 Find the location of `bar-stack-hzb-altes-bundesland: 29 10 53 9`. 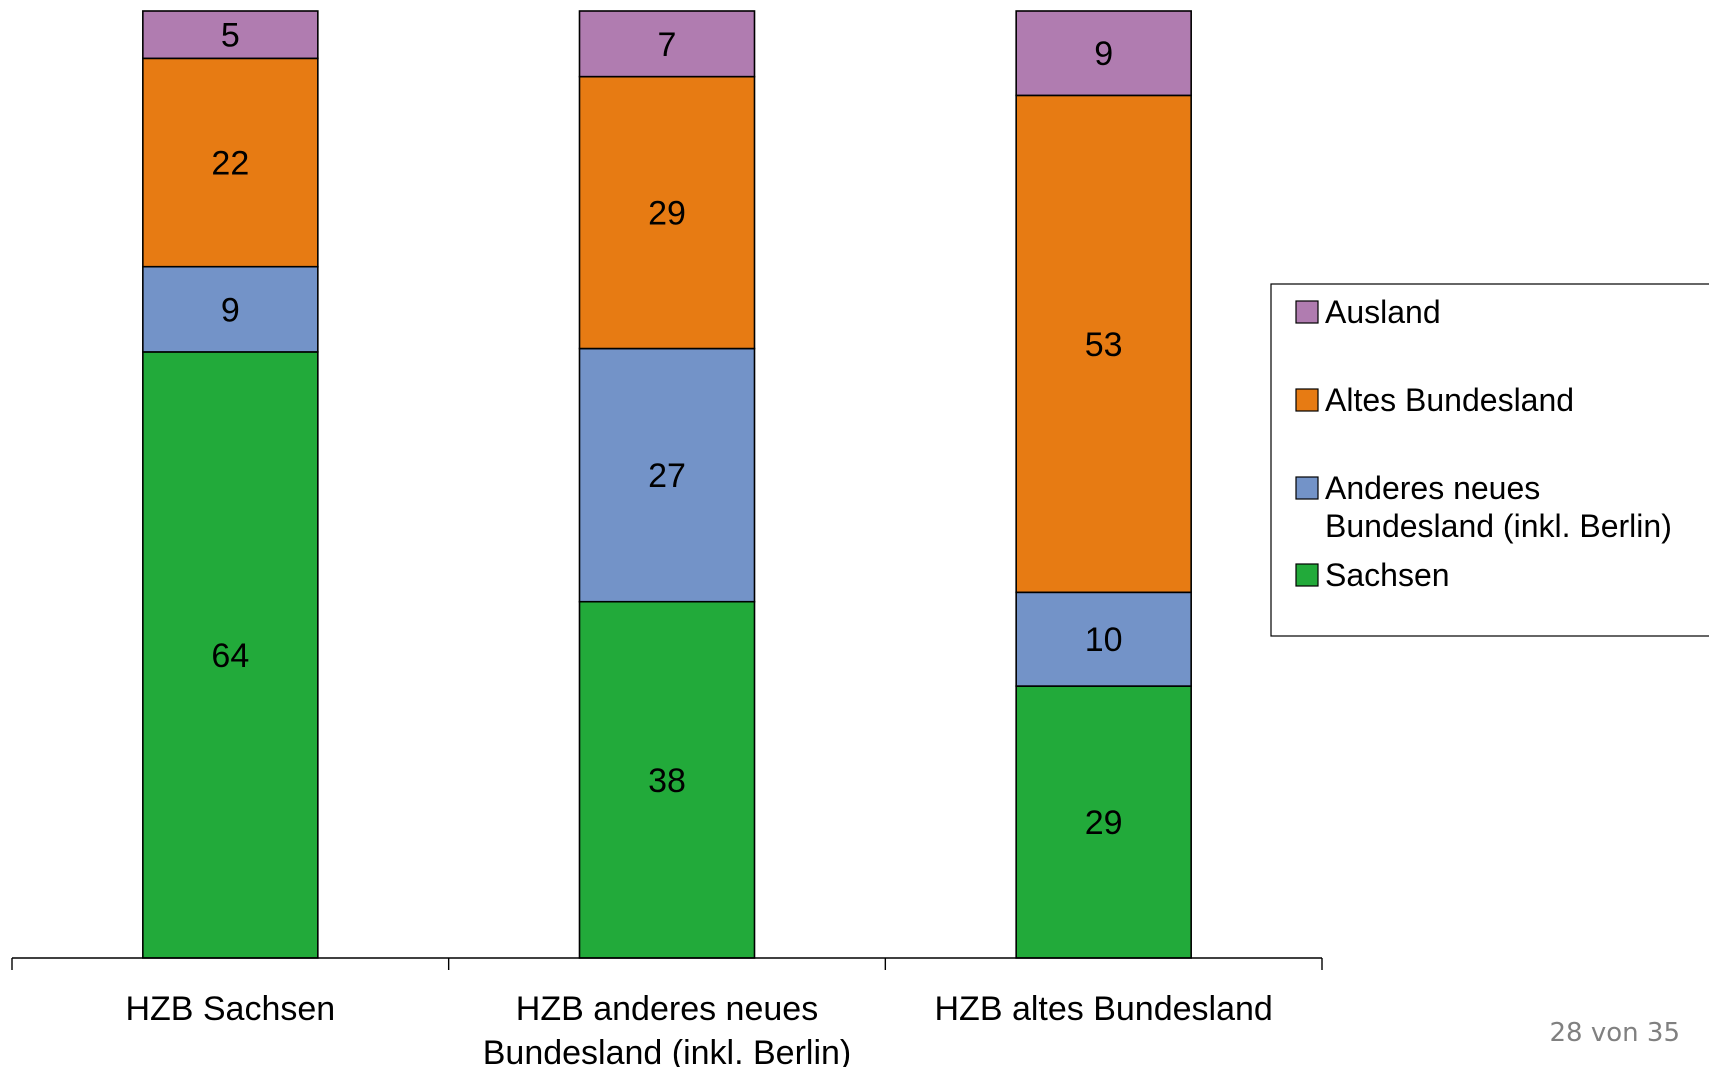

bar-stack-hzb-altes-bundesland: 29 10 53 9 is located at coordinates (1103, 484).